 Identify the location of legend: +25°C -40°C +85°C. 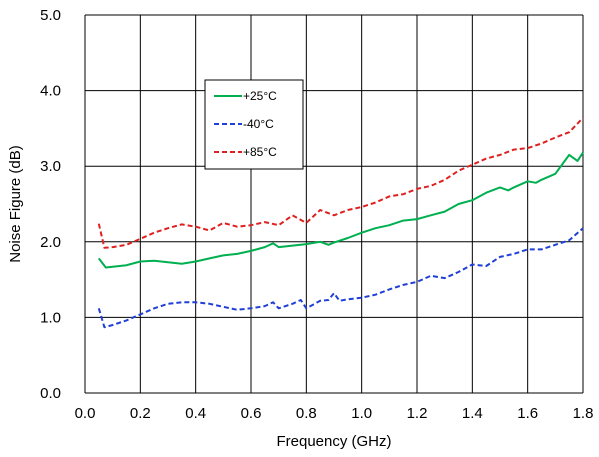
(254, 124).